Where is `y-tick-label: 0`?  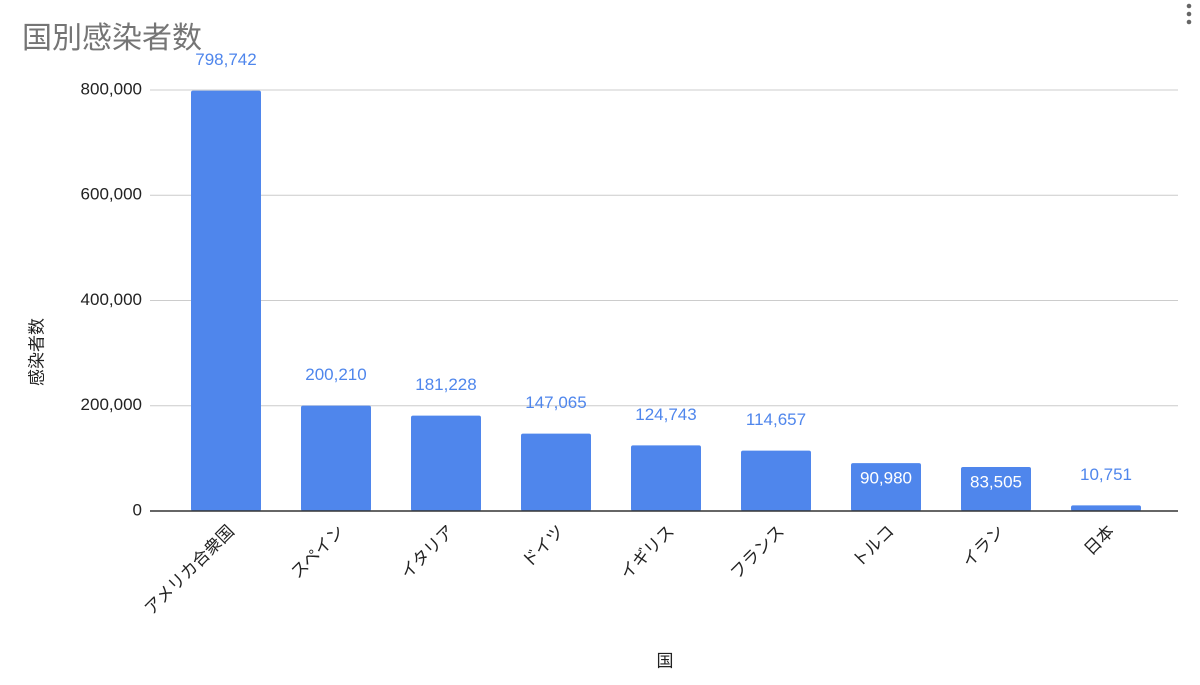 y-tick-label: 0 is located at coordinates (137, 509).